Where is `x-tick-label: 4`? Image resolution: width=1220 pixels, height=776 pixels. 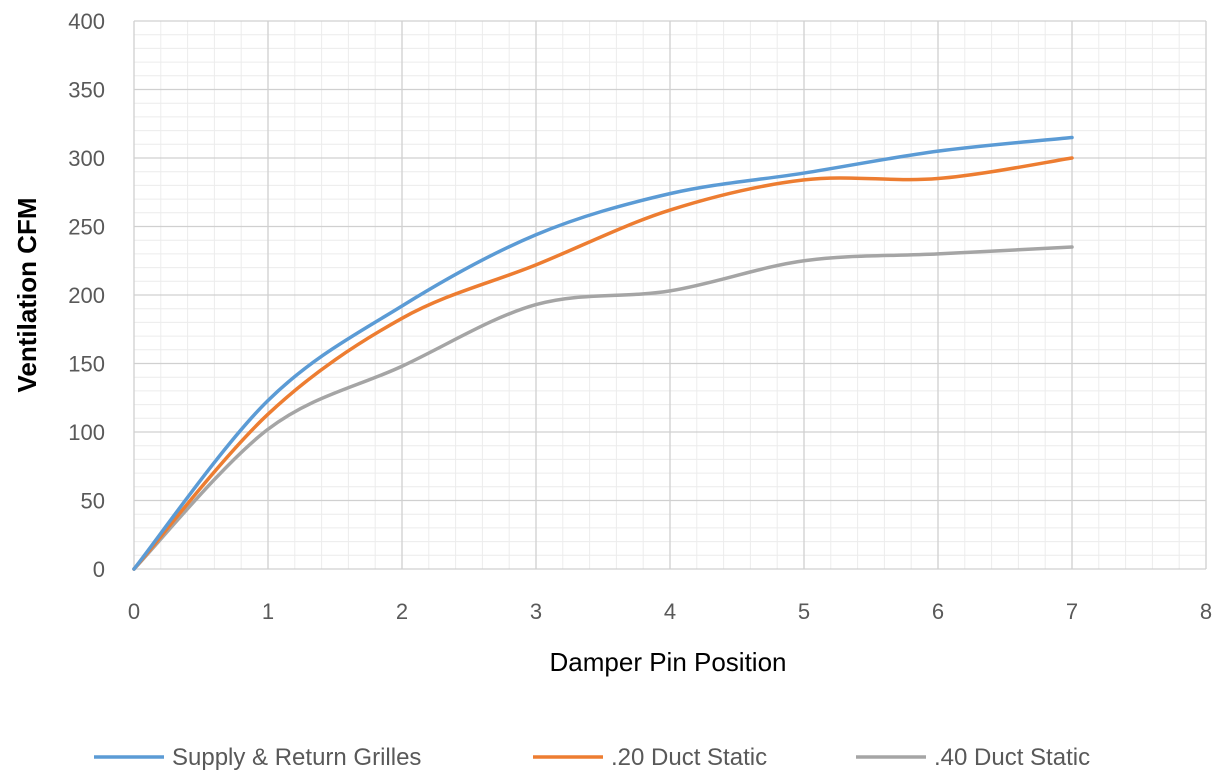
x-tick-label: 4 is located at coordinates (670, 611).